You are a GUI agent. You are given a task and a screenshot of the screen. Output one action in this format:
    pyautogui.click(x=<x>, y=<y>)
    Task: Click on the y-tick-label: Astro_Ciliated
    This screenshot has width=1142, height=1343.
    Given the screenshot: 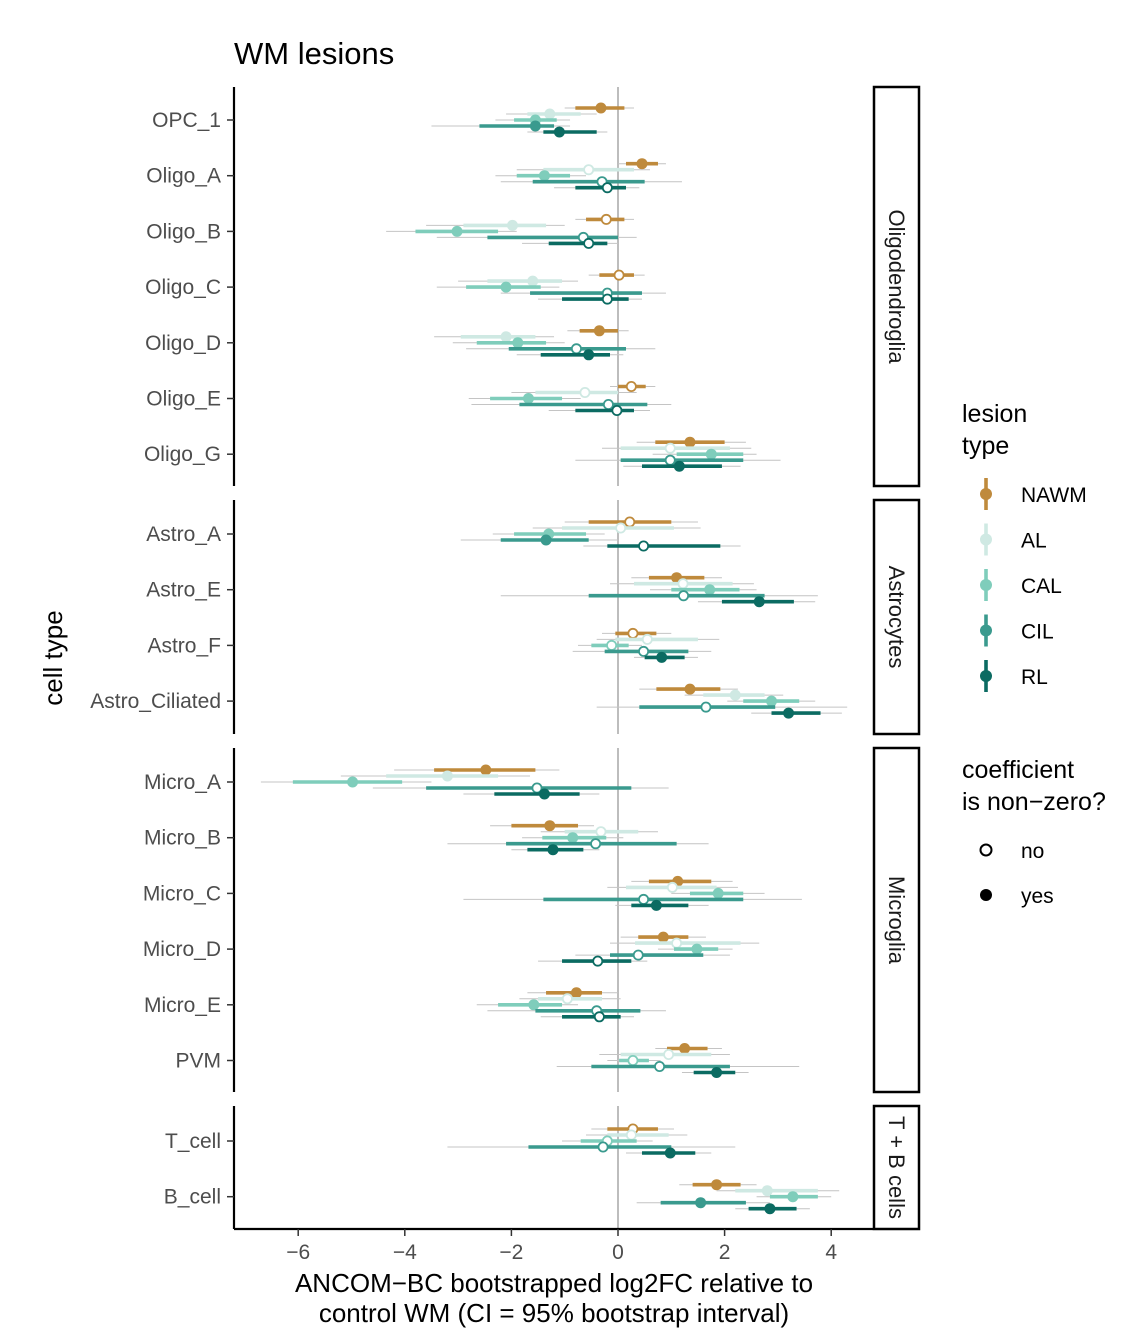 What is the action you would take?
    pyautogui.click(x=155, y=701)
    